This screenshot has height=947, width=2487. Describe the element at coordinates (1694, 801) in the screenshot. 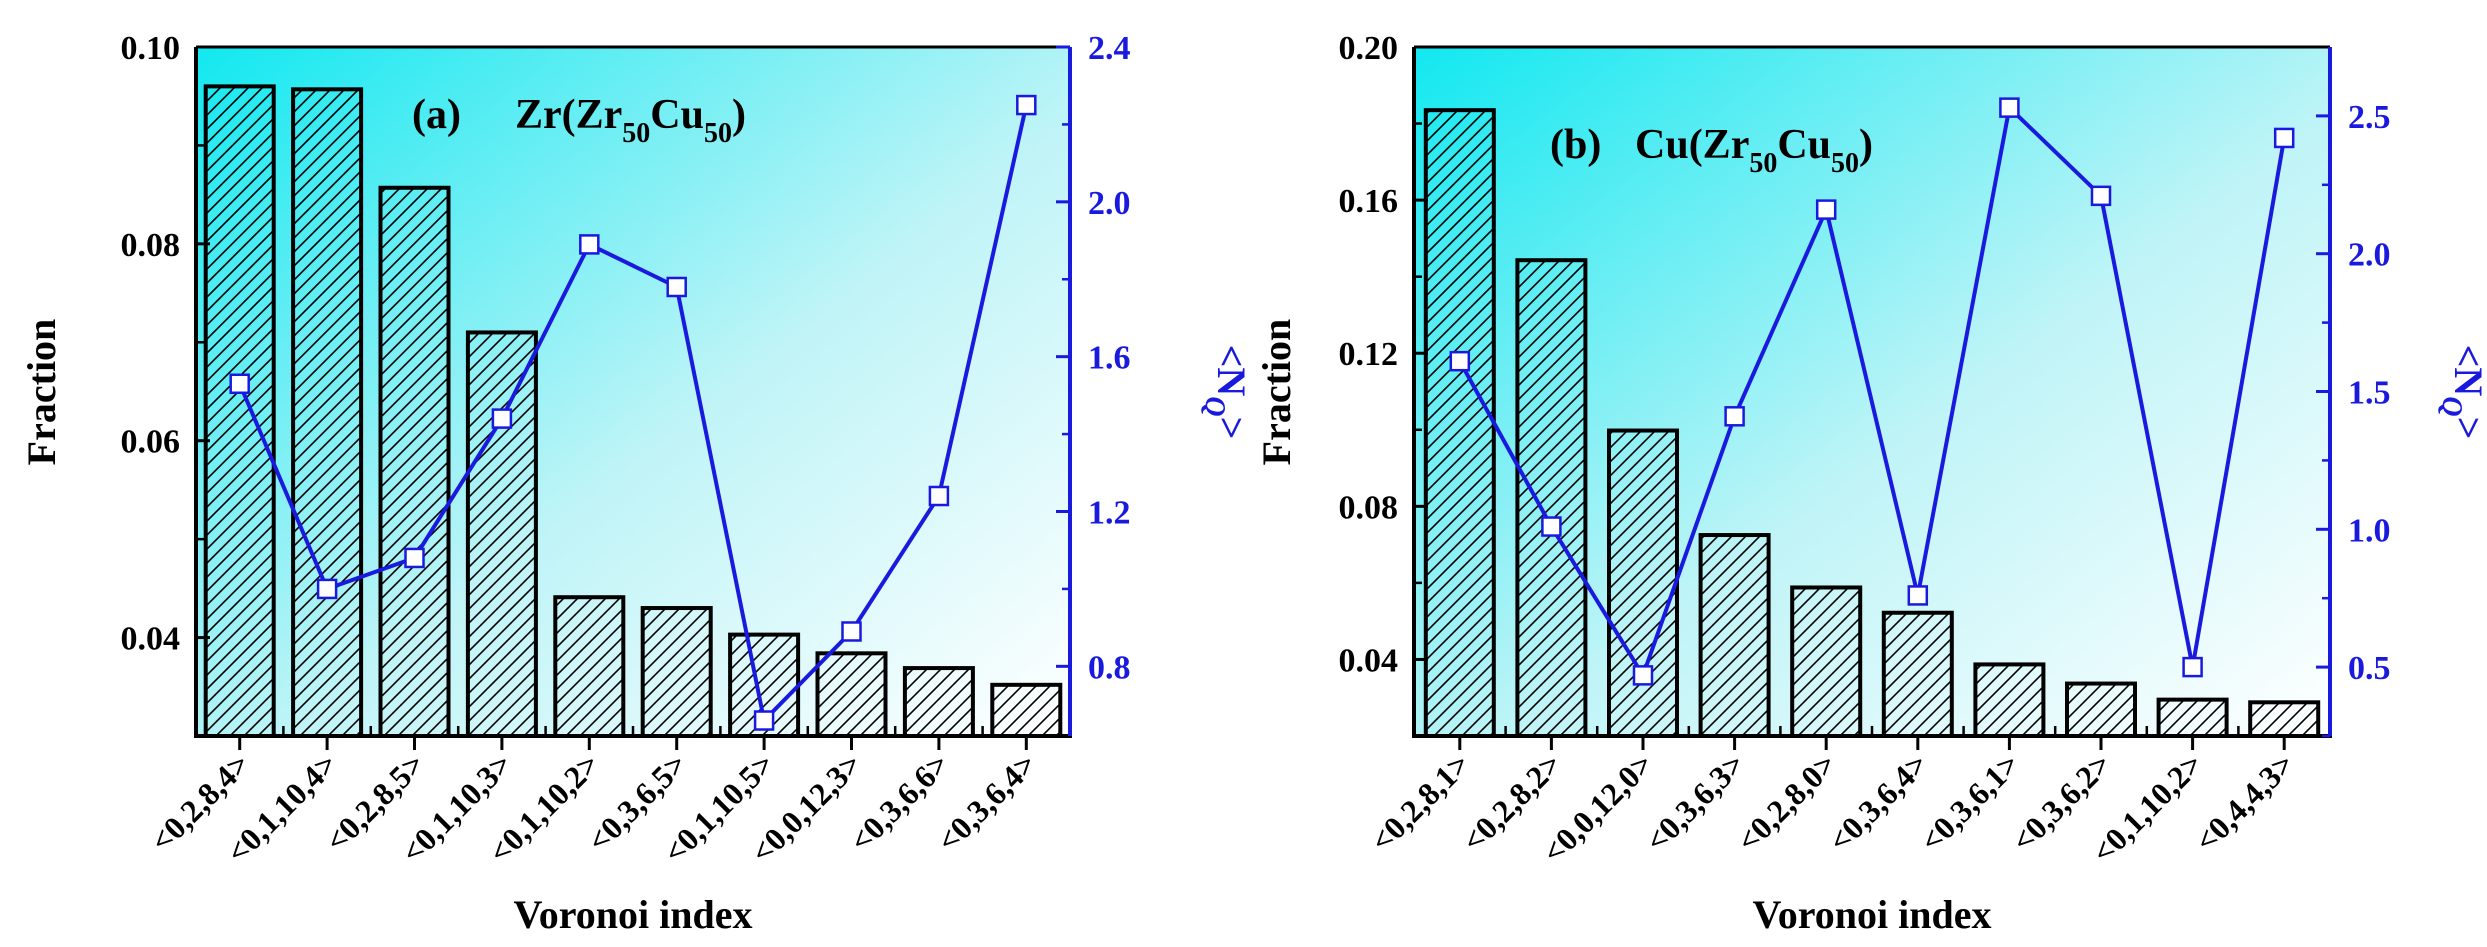

I see `x-tick-label: <0,3,6,3>` at that location.